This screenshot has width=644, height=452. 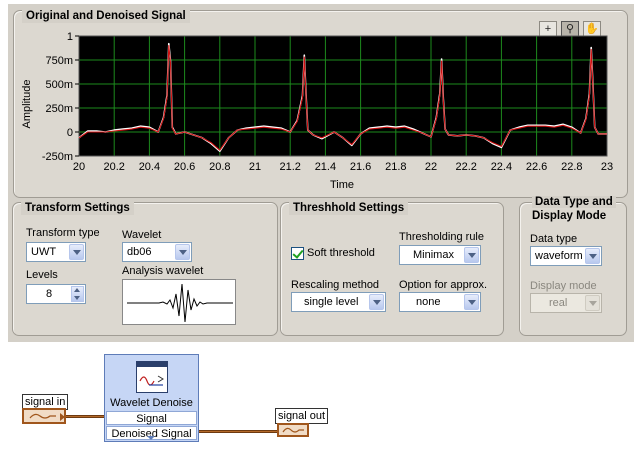 I want to click on transform-type-select: UWT, so click(x=56, y=252).